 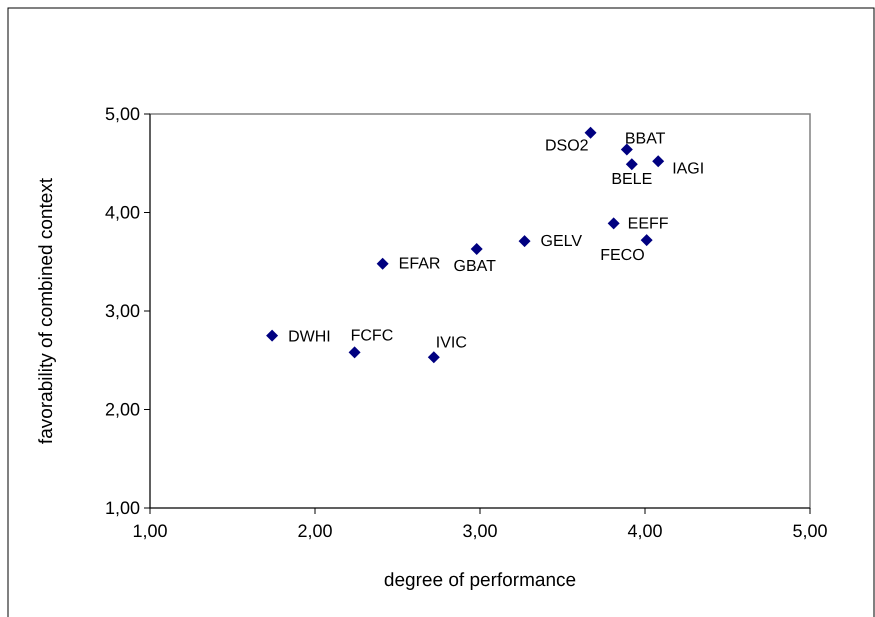 I want to click on y-tick-label: 4,00, so click(x=122, y=212).